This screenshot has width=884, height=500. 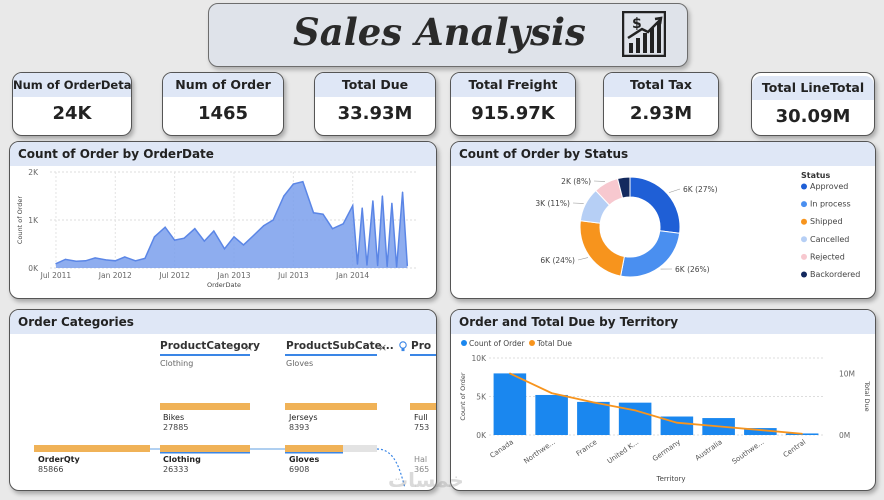 What do you see at coordinates (513, 85) in the screenshot?
I see `kpi-label: Total Freight` at bounding box center [513, 85].